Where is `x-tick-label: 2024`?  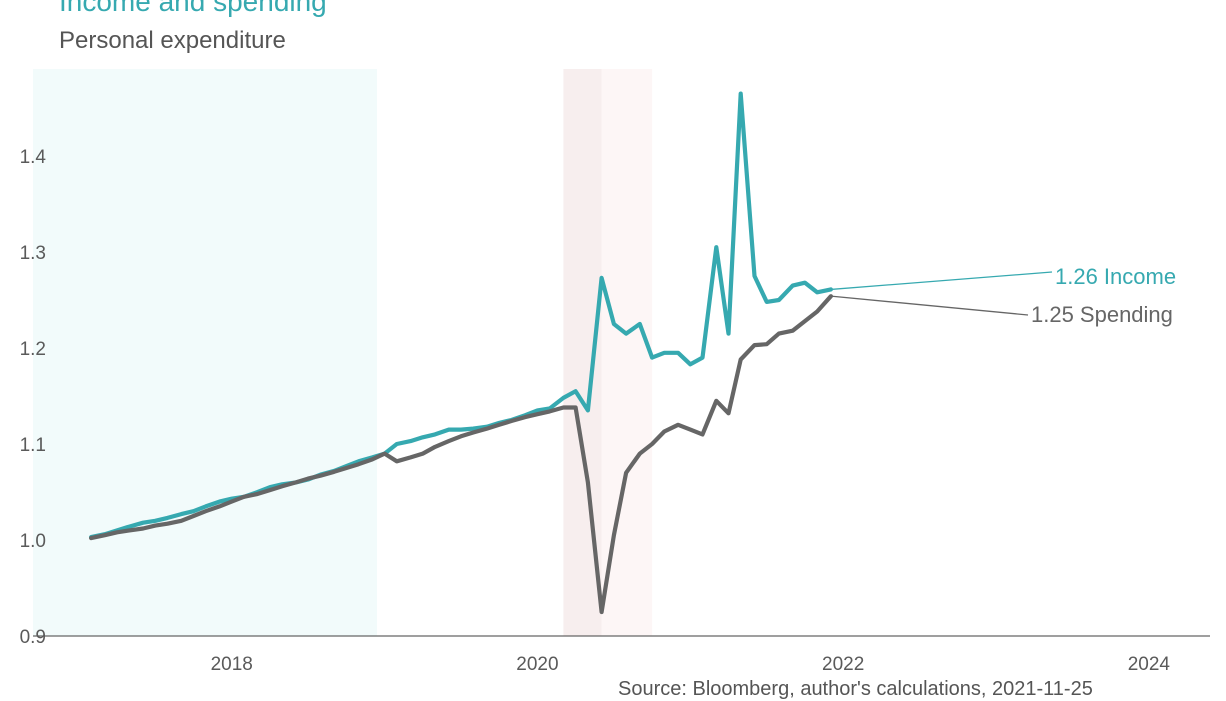 x-tick-label: 2024 is located at coordinates (1149, 664).